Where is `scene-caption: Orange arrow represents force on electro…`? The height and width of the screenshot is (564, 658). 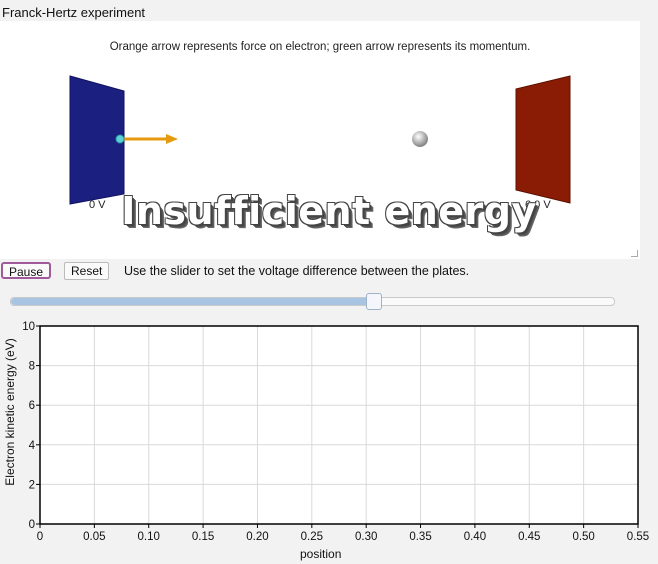
scene-caption: Orange arrow represents force on electro… is located at coordinates (320, 47).